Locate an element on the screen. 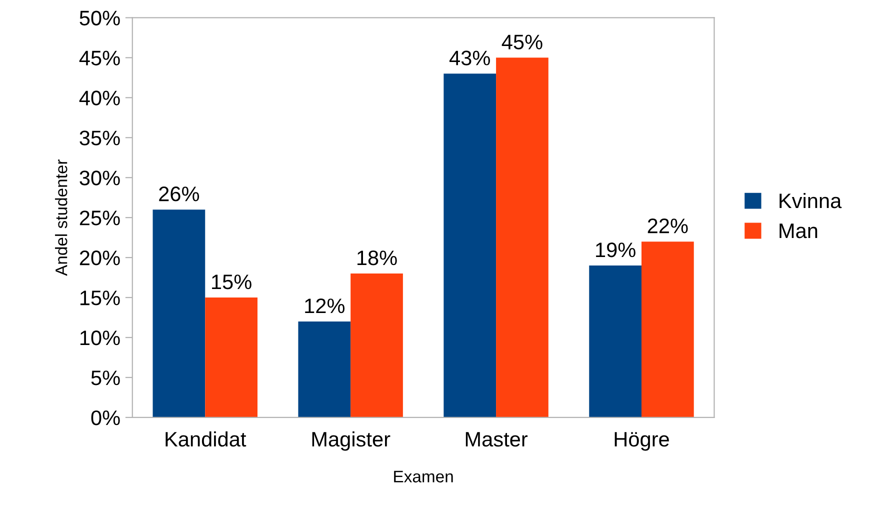  y-tick-label: 0% is located at coordinates (105, 418).